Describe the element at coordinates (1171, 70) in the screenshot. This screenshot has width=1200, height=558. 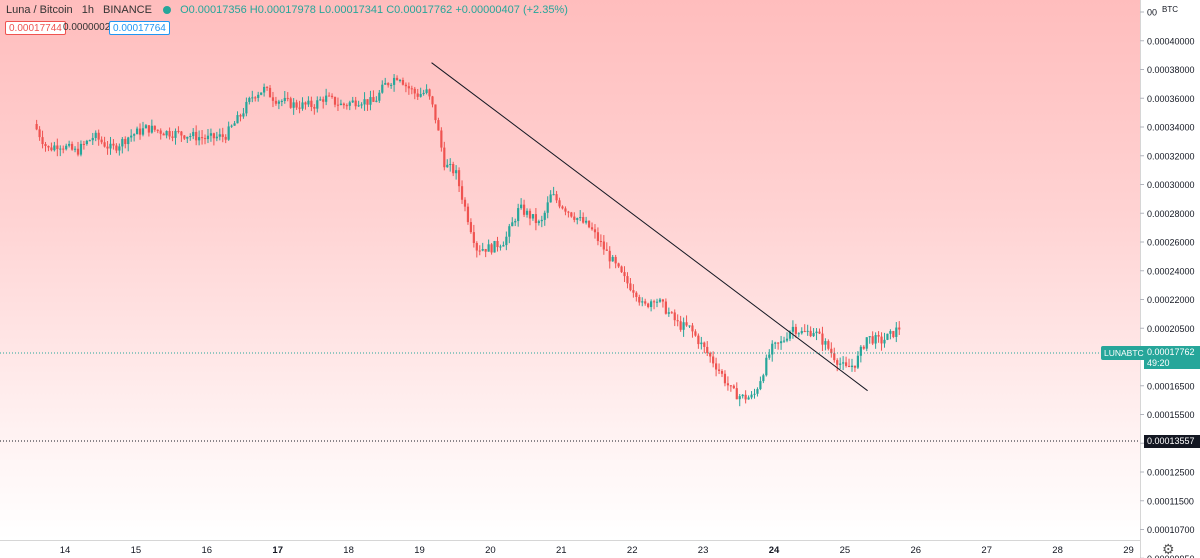
I see `price-tick-label: 0.00038000` at that location.